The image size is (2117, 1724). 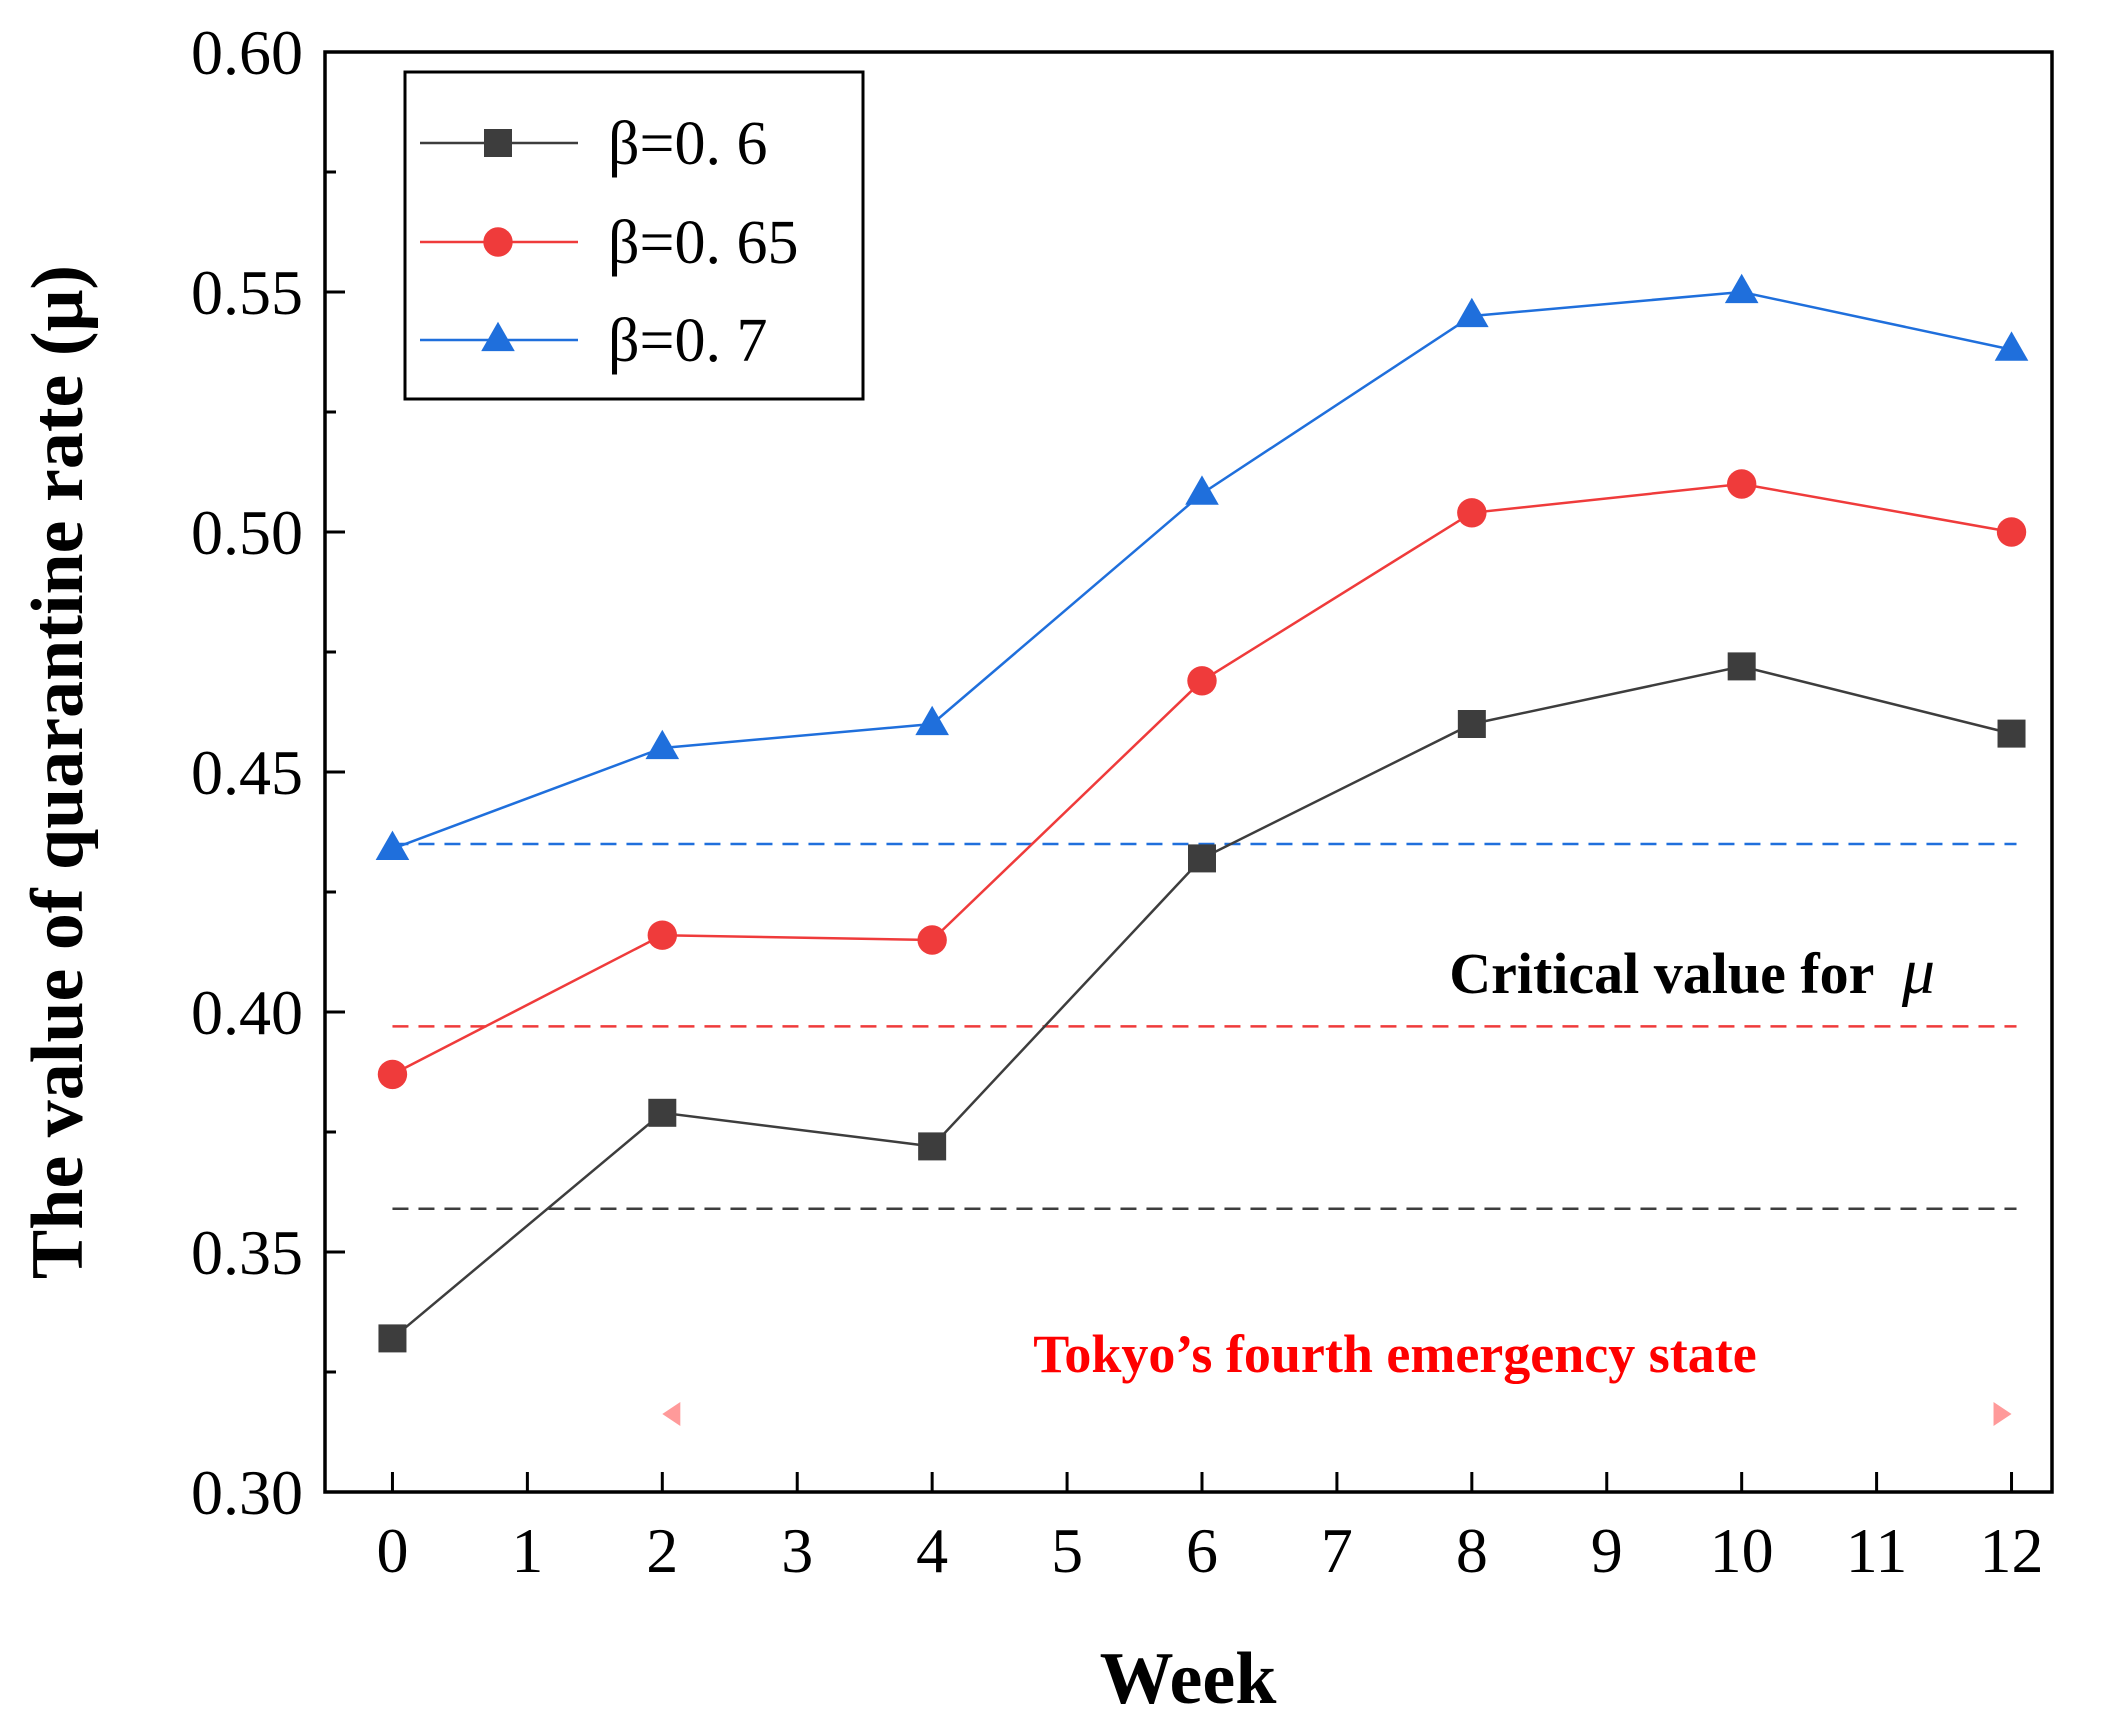 I want to click on x-tick-label: 5, so click(x=1067, y=1550).